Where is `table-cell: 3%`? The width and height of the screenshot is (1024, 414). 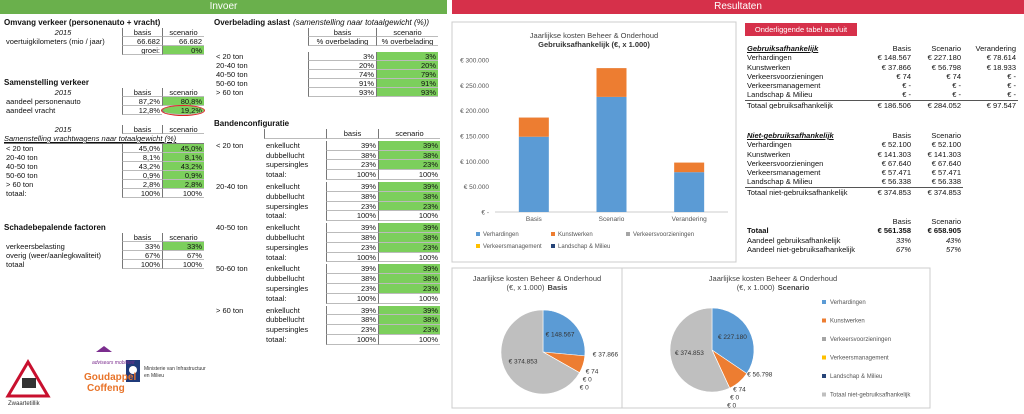
table-cell: 3% is located at coordinates (342, 56).